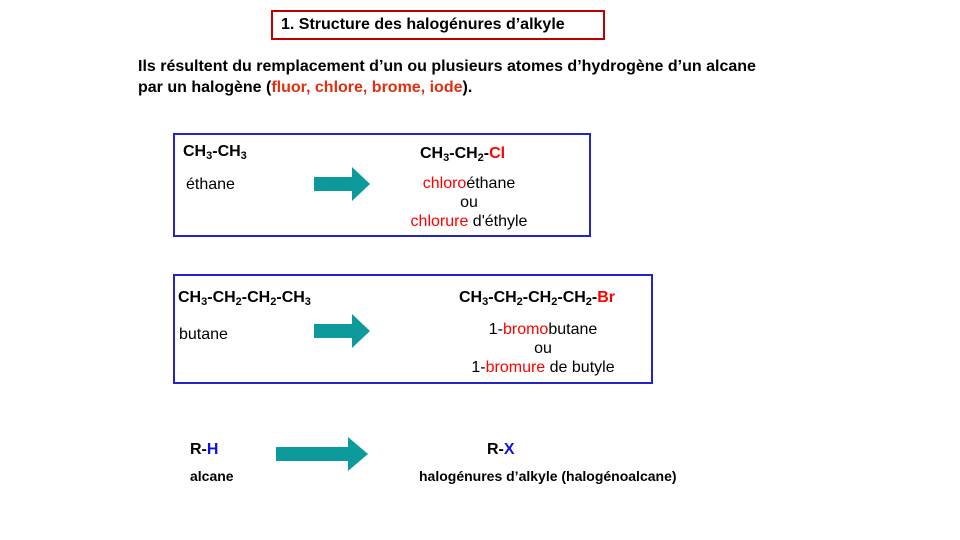 Image resolution: width=960 pixels, height=540 pixels. I want to click on section-title: 1. Structure des halogénures d’alkyle, so click(438, 25).